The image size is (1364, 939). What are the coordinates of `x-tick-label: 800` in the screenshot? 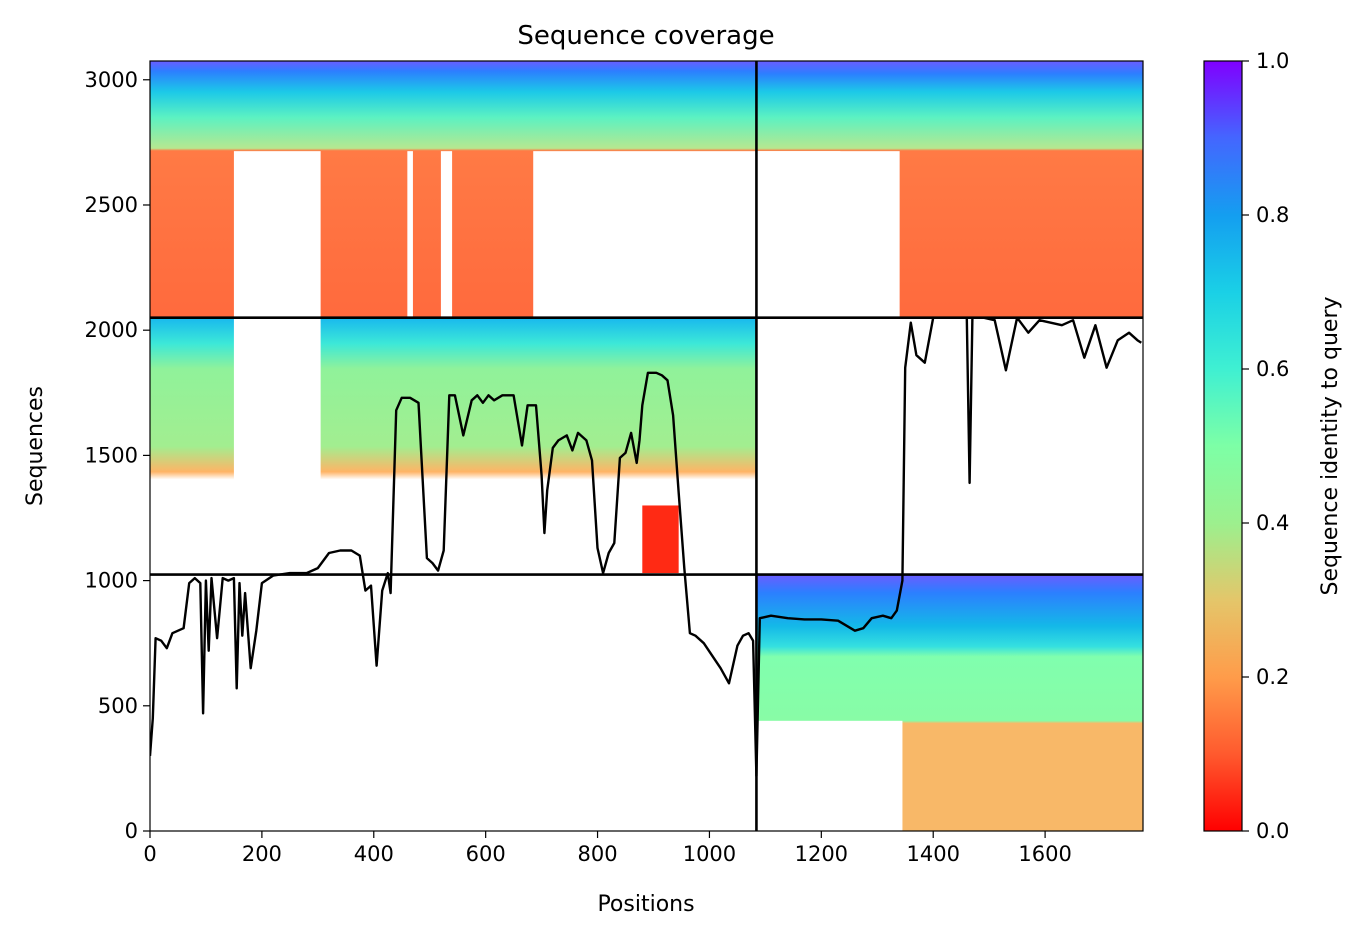 It's located at (598, 854).